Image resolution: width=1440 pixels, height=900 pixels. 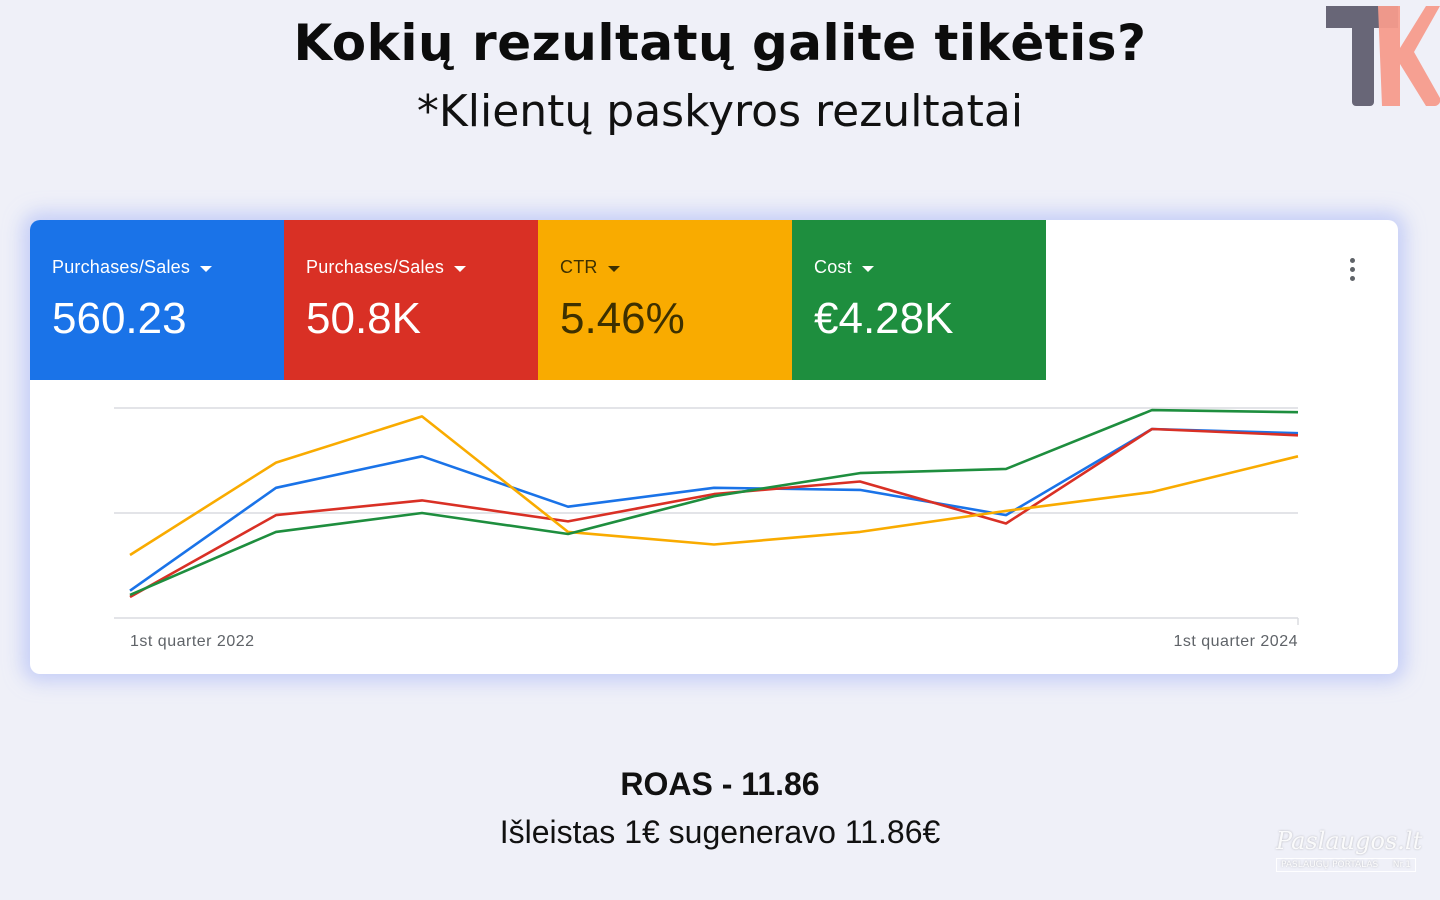 I want to click on page-heading: Kokių rezultatų galite tikėtis?, so click(x=720, y=43).